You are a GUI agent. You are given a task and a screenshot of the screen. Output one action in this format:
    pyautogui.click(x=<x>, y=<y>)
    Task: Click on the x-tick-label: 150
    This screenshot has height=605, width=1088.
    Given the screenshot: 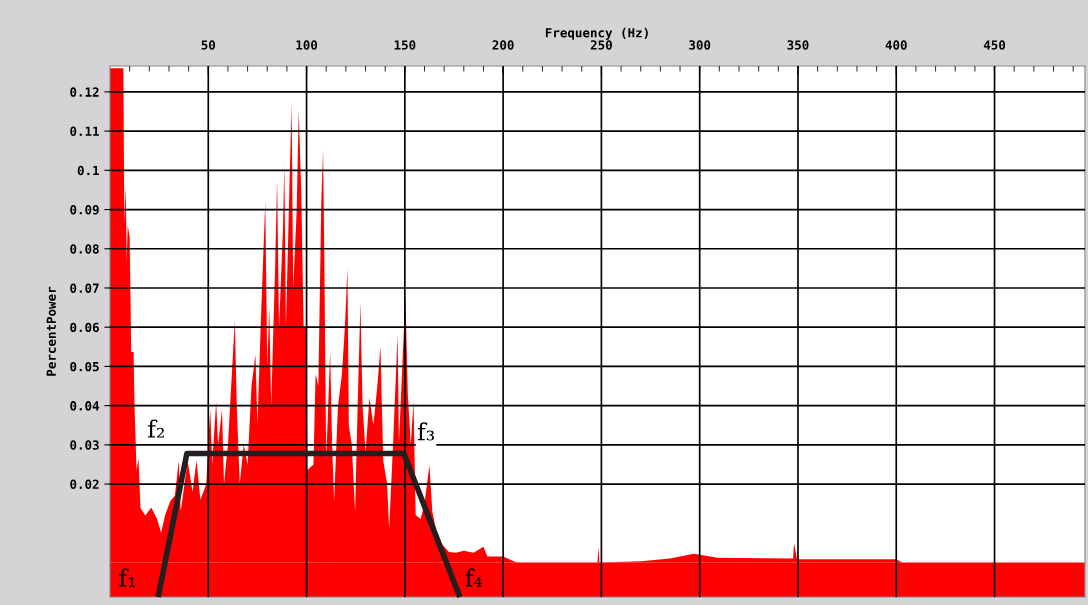 What is the action you would take?
    pyautogui.click(x=405, y=45)
    